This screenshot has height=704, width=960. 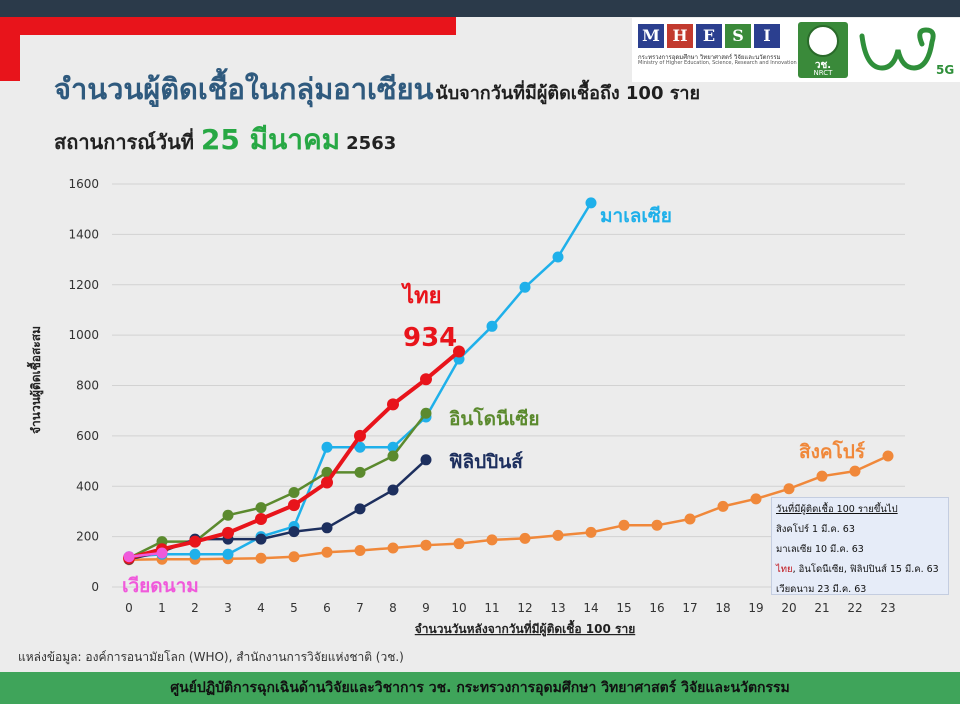 I want to click on x-tick-label: 2, so click(x=195, y=608).